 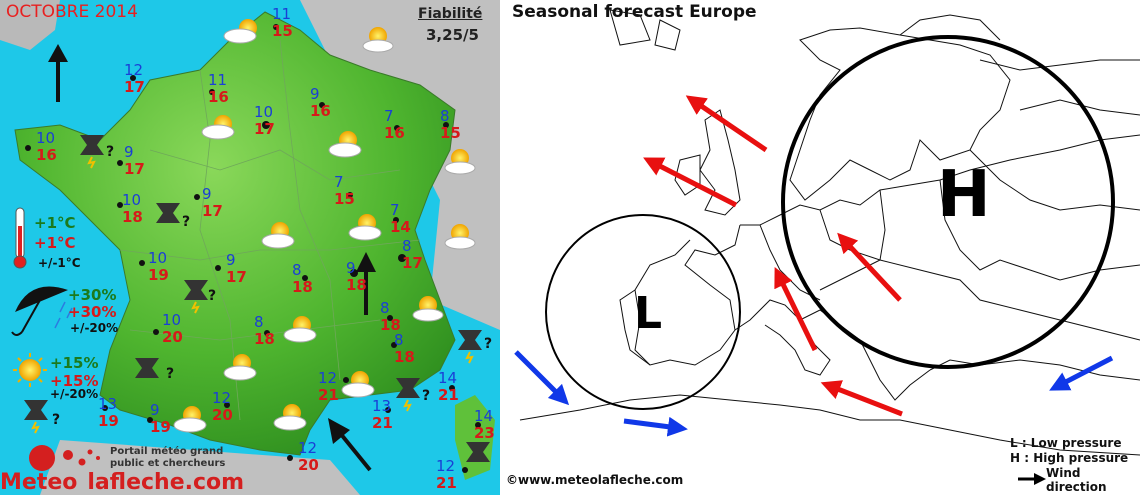 What do you see at coordinates (74, 394) in the screenshot?
I see `legend-sun-normal: +/-20%` at bounding box center [74, 394].